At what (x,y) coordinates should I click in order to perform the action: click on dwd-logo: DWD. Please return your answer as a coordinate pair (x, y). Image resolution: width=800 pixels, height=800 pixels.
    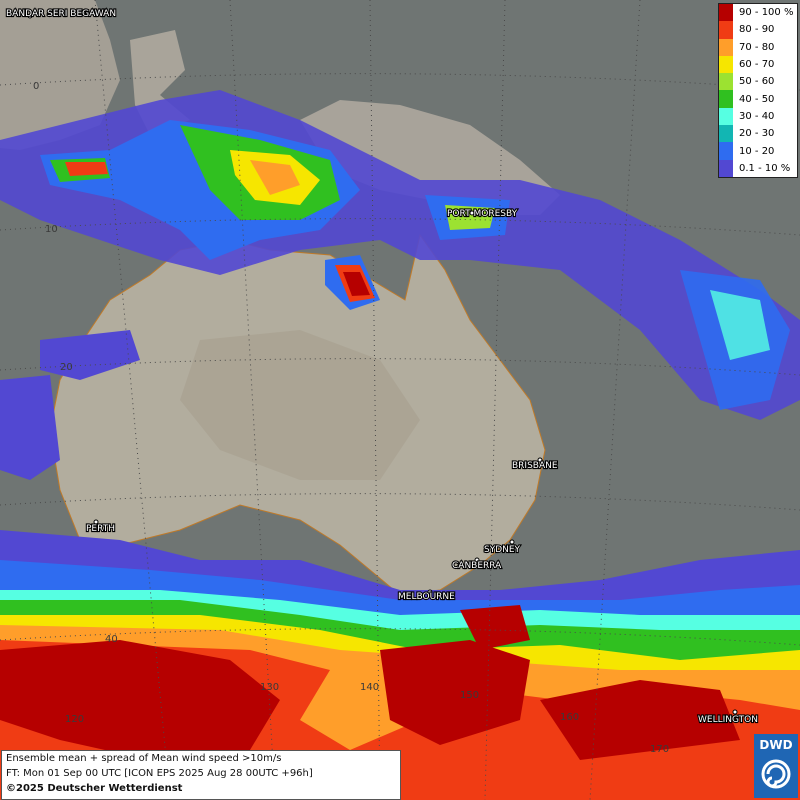
    Looking at the image, I should click on (776, 766).